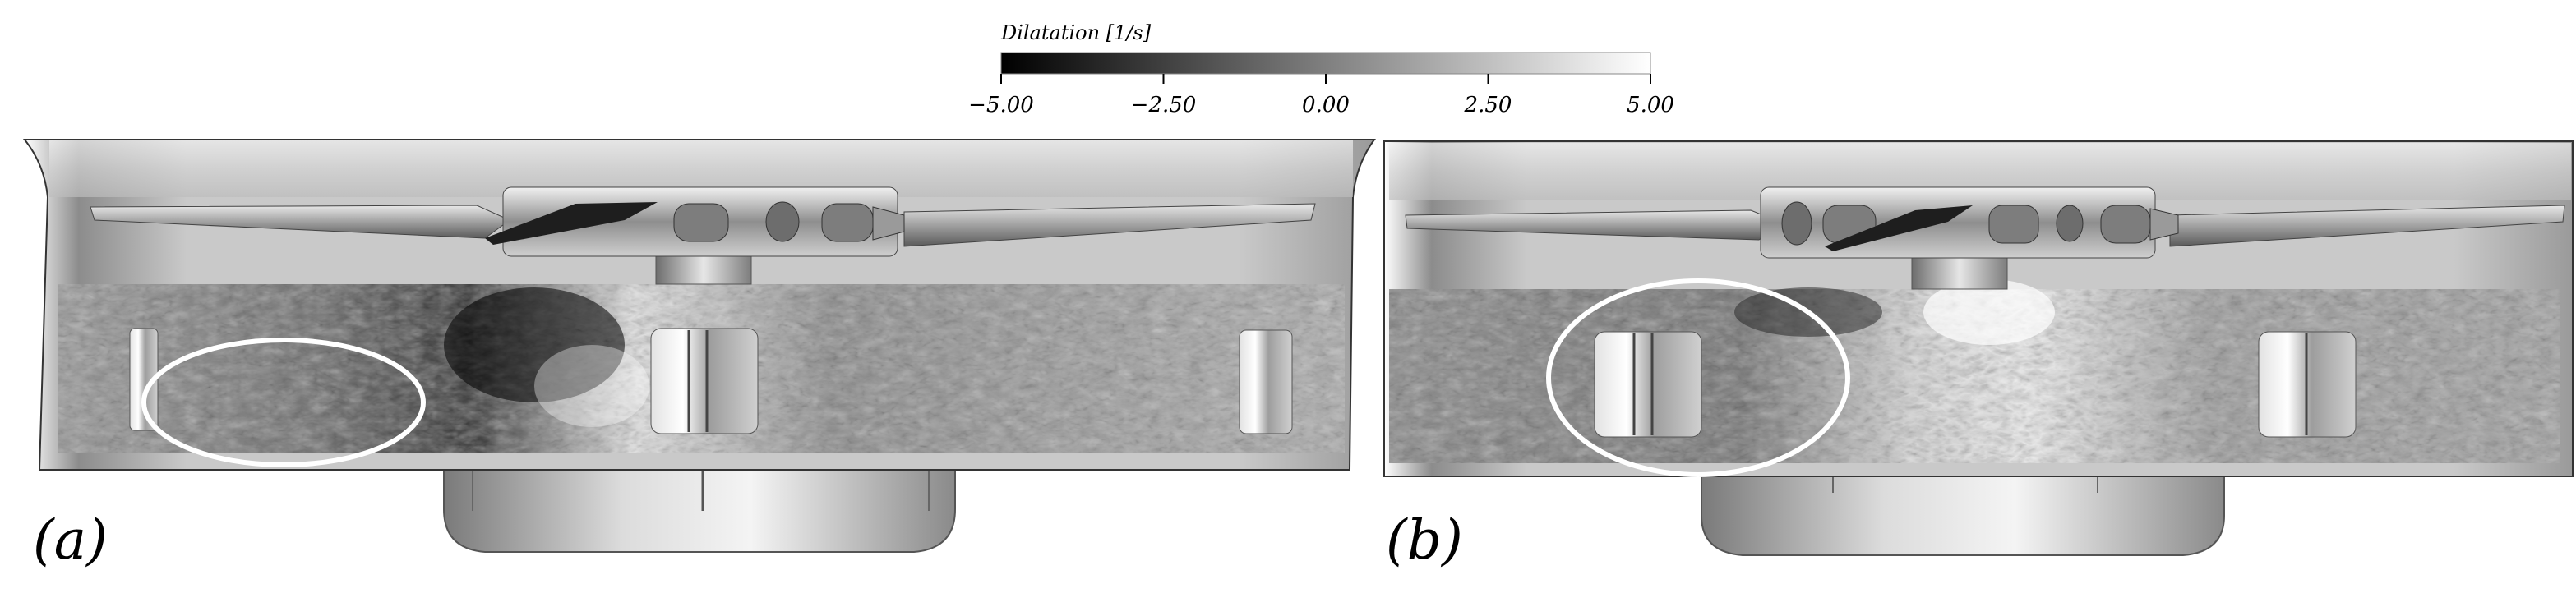 This screenshot has width=2576, height=593. Describe the element at coordinates (144, 379) in the screenshot. I see `panel-a-rudder-left` at that location.